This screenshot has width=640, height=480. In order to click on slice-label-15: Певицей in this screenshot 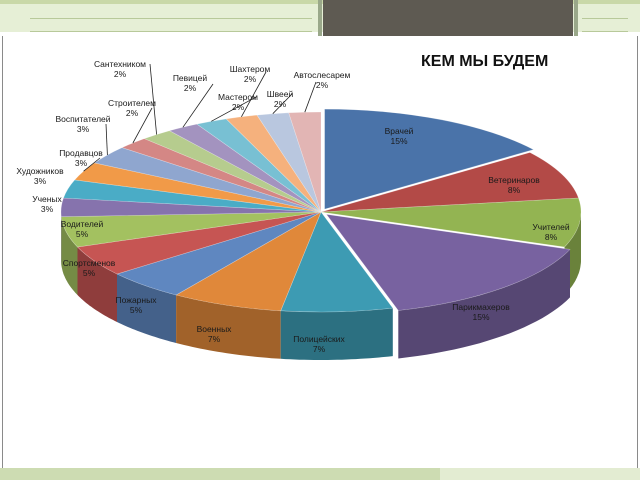, I will do `click(190, 78)`.